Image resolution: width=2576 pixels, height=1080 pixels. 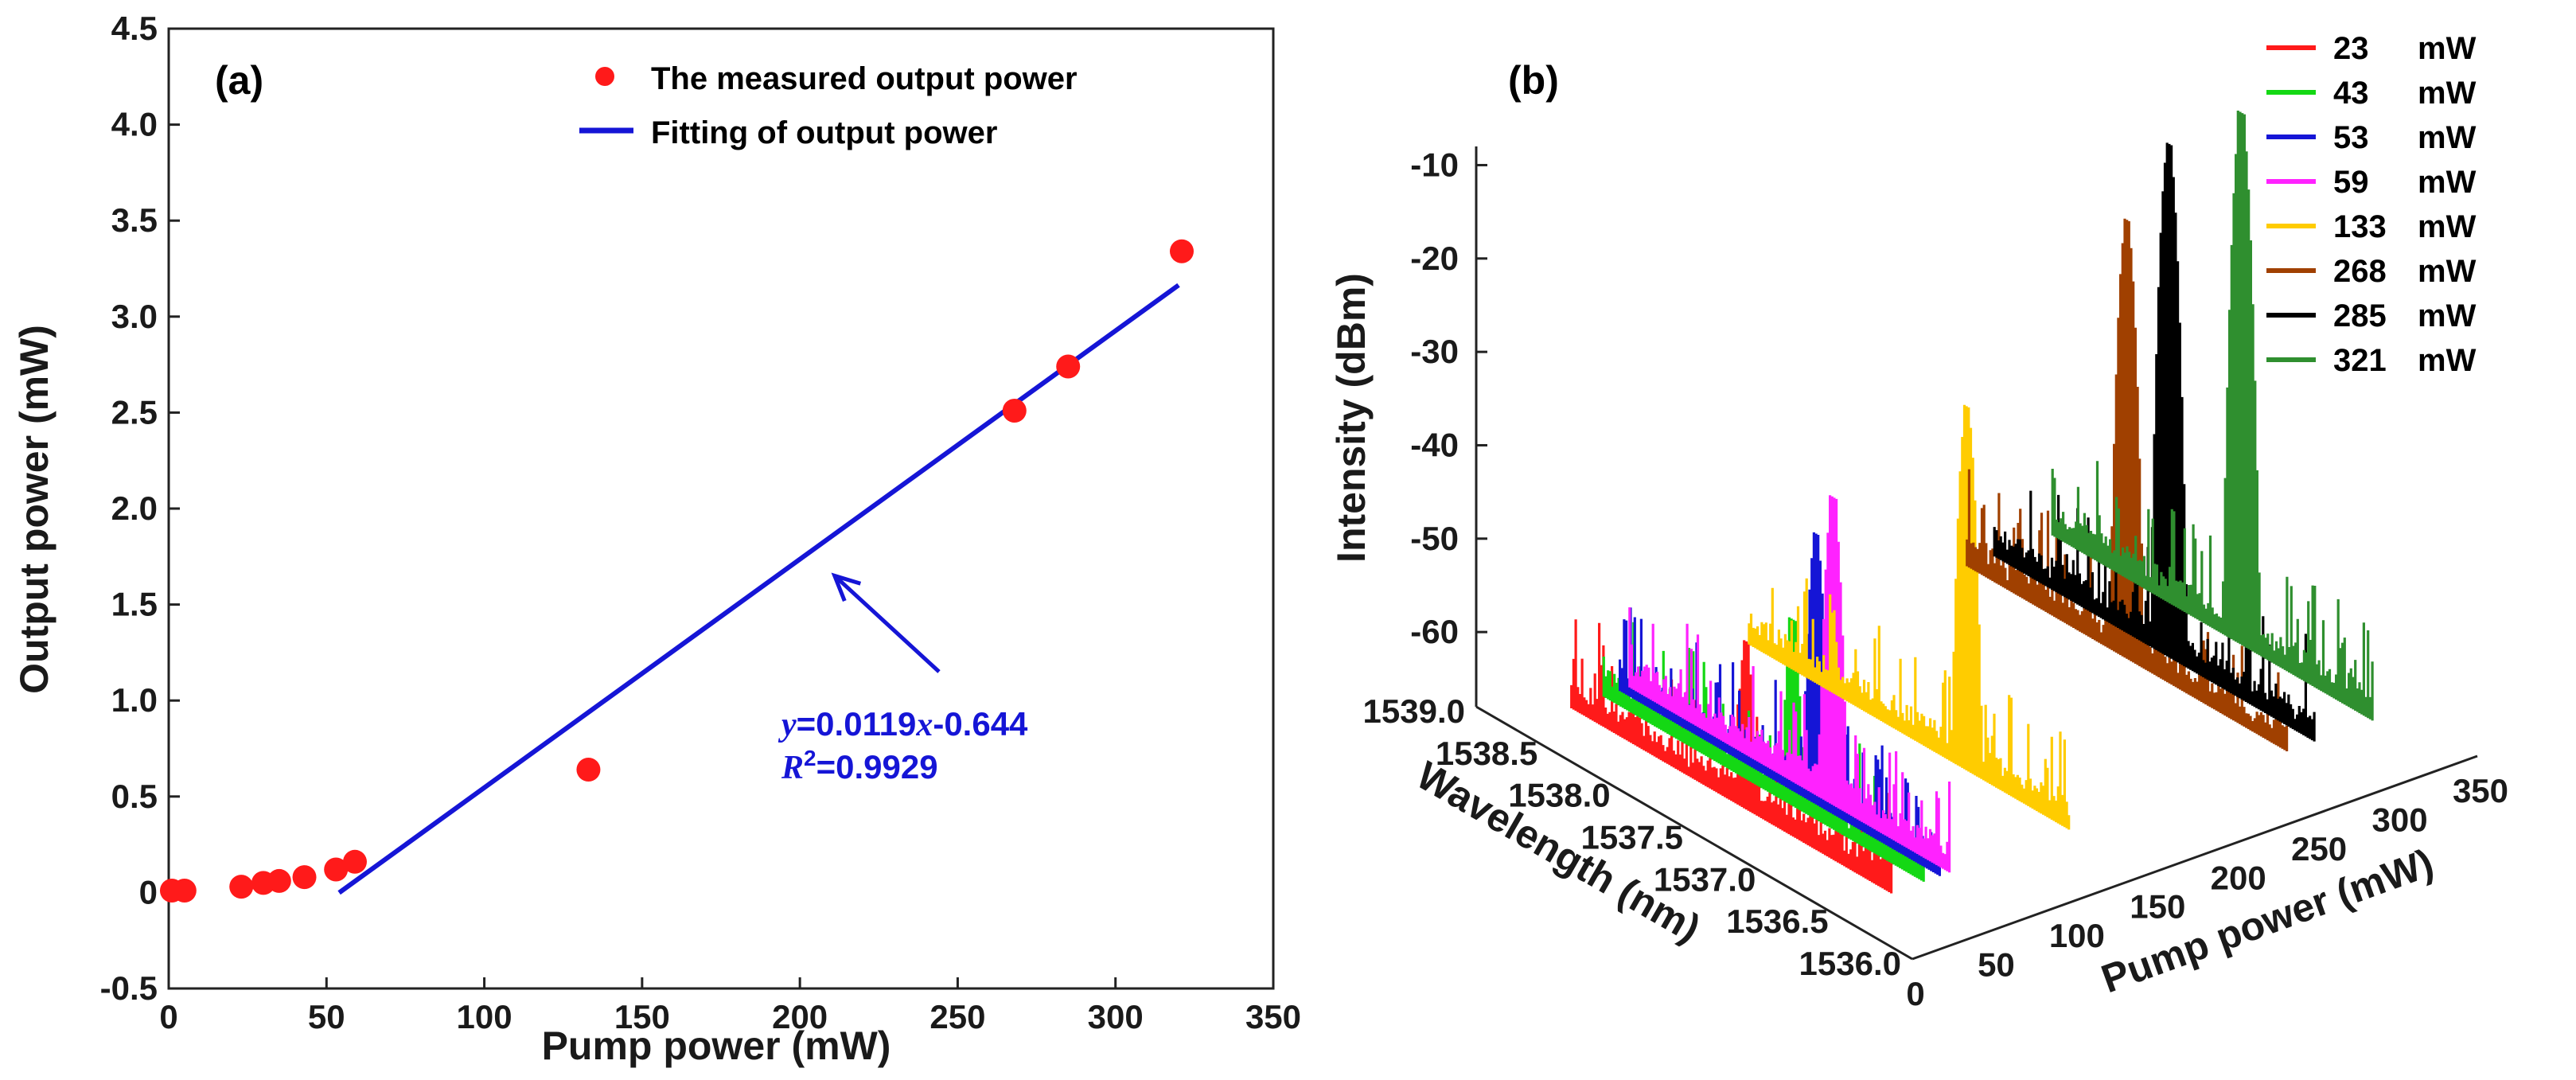 What do you see at coordinates (326, 1017) in the screenshot?
I see `x-tick-label: 50` at bounding box center [326, 1017].